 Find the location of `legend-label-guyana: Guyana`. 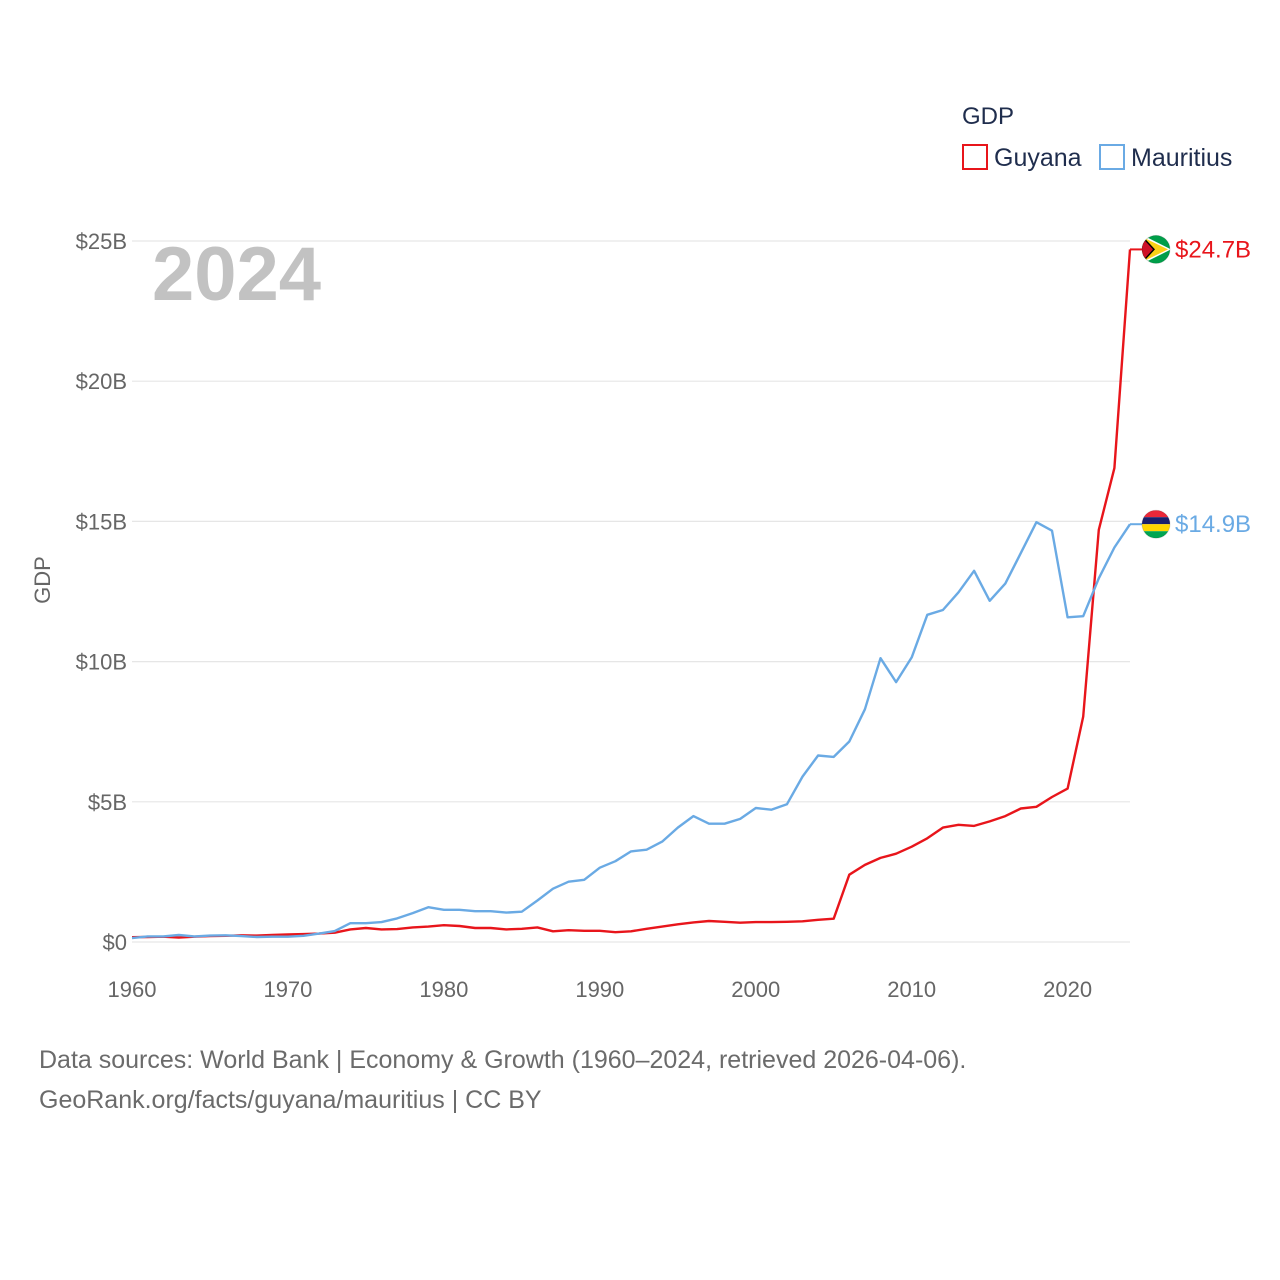

legend-label-guyana: Guyana is located at coordinates (1038, 158).